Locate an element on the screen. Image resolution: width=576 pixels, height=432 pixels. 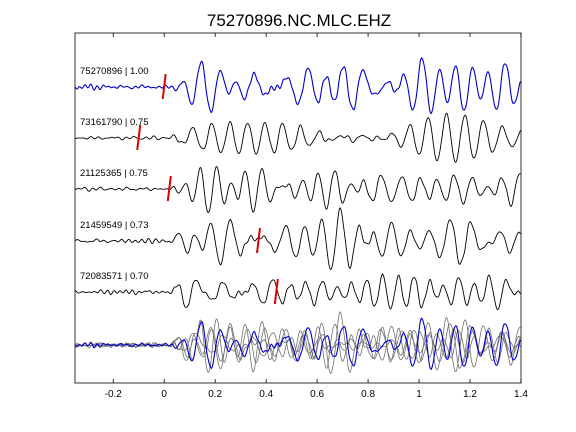
x-tick-label: 1.2 is located at coordinates (470, 394).